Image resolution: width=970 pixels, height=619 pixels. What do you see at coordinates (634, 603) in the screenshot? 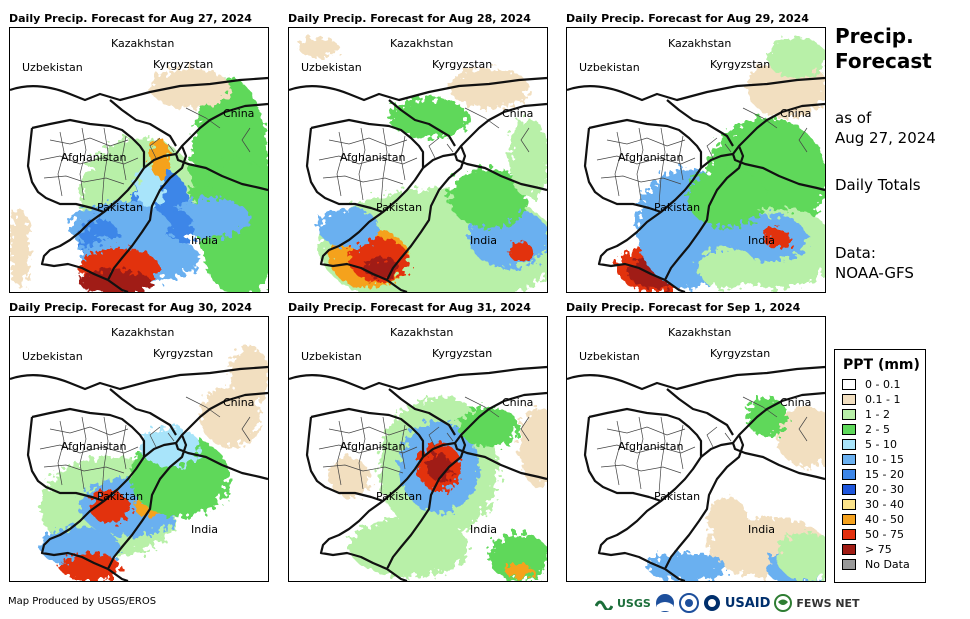
I see `usgs-logo-text: USGS` at bounding box center [634, 603].